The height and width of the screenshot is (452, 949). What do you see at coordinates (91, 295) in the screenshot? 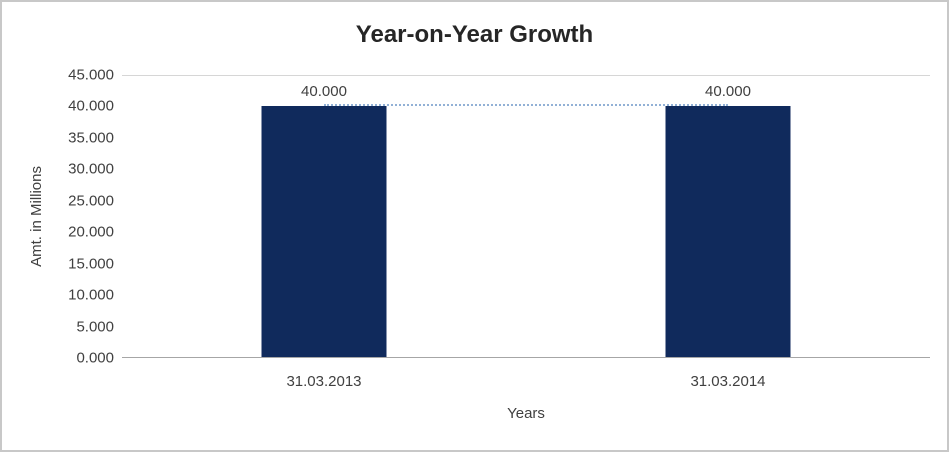
I see `y-tick-label: 10.000` at bounding box center [91, 295].